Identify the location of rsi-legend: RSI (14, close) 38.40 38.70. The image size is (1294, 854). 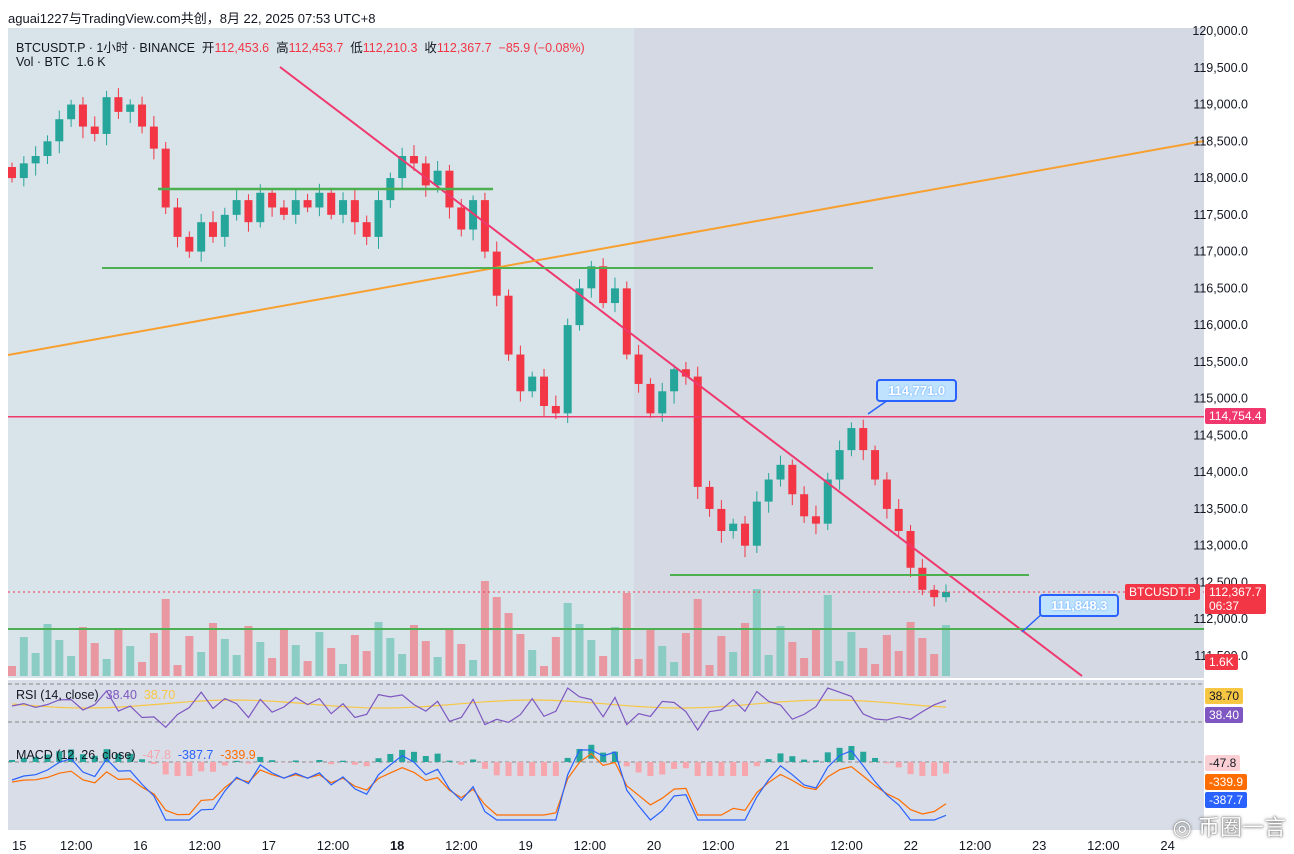
(96, 695).